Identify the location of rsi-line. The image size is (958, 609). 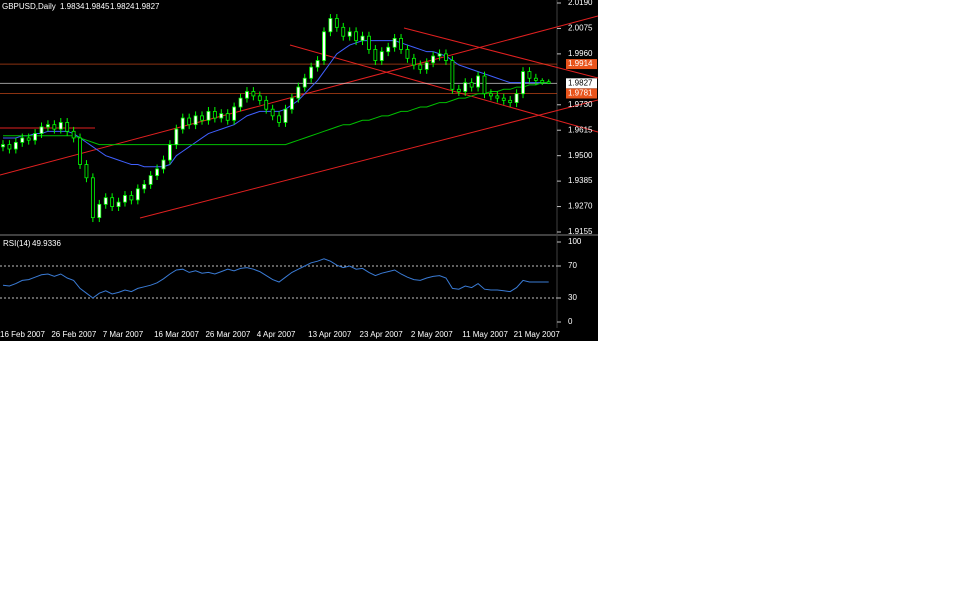
(275, 278).